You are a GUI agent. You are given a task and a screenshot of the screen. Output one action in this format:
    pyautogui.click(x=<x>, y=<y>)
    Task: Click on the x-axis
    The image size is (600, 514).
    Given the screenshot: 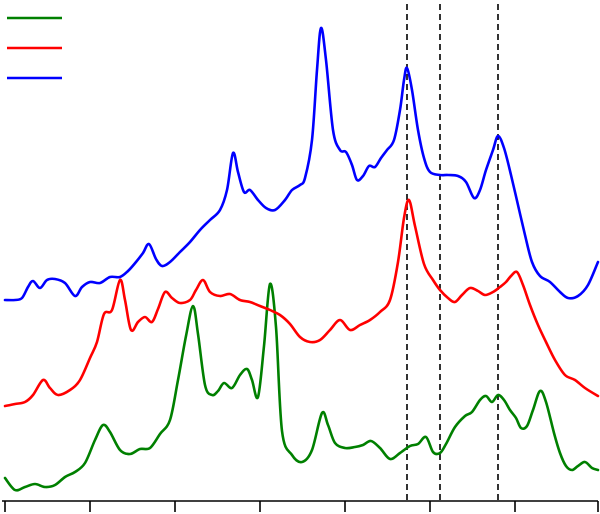 What is the action you would take?
    pyautogui.click(x=300, y=506)
    